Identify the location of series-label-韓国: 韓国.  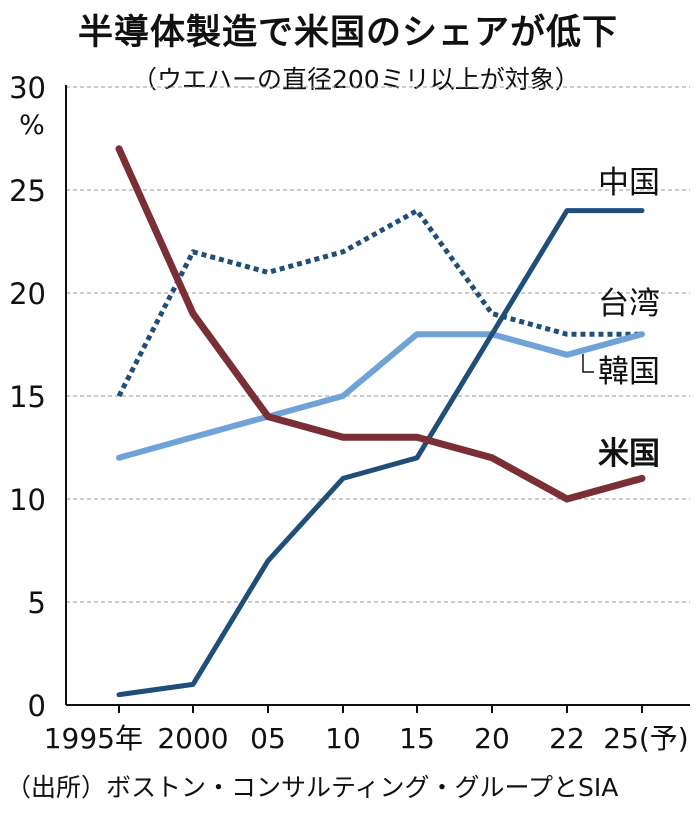
(629, 372).